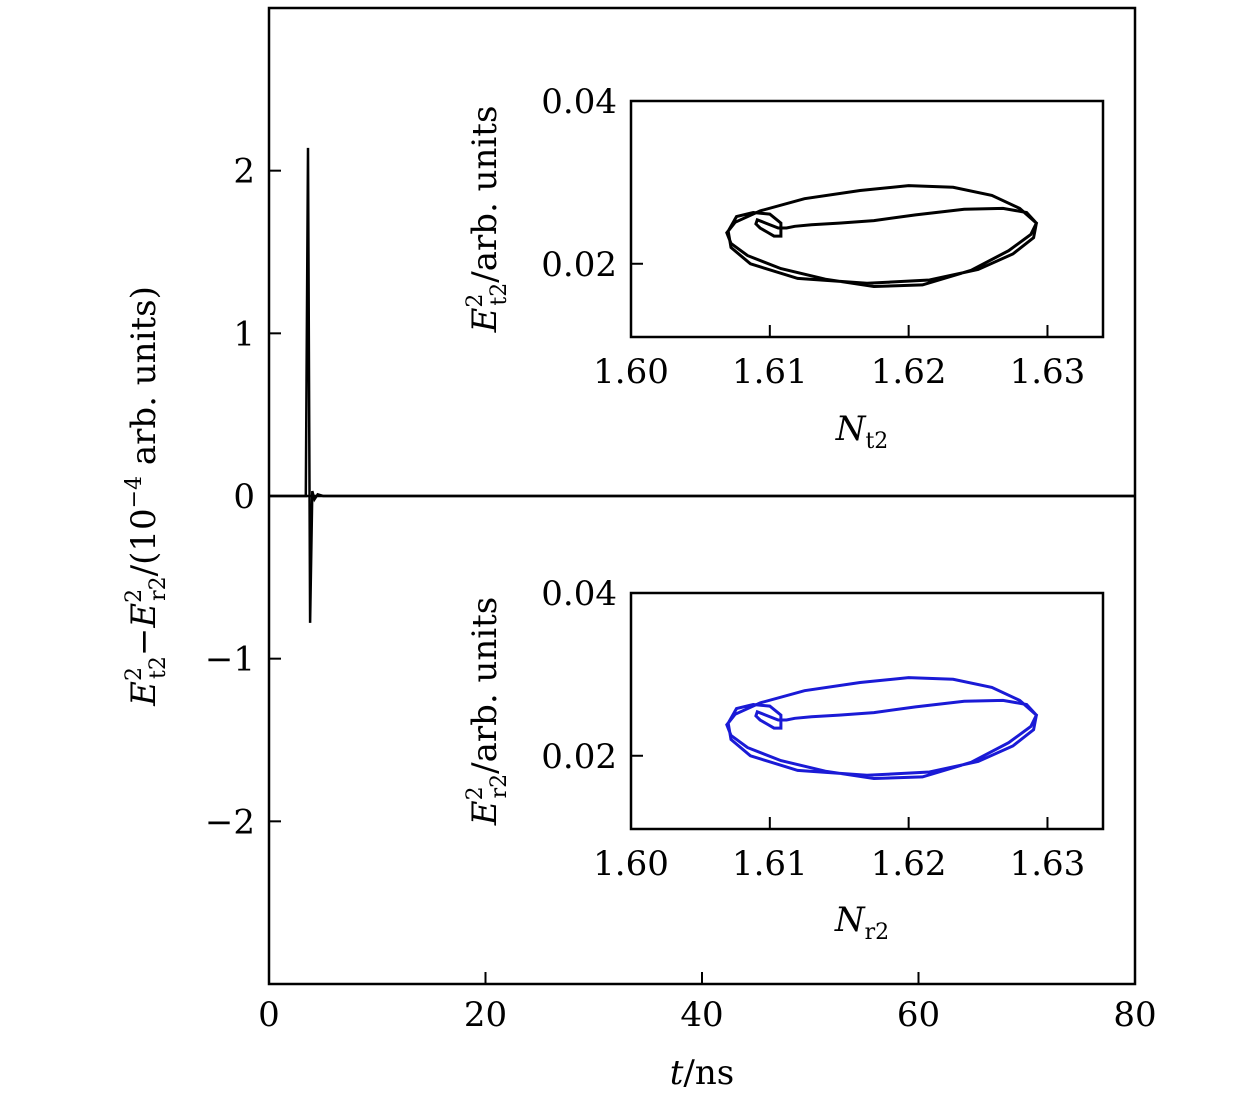 The image size is (1260, 1102). I want to click on main-y-label-minus: −, so click(144, 642).